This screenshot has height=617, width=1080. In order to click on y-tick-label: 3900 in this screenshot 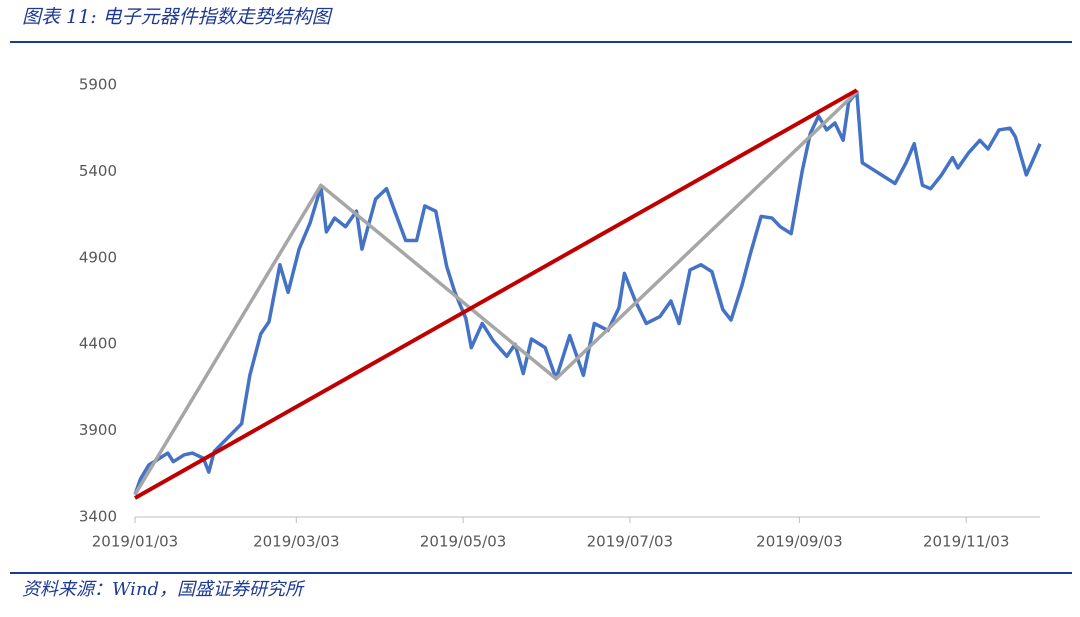, I will do `click(98, 430)`.